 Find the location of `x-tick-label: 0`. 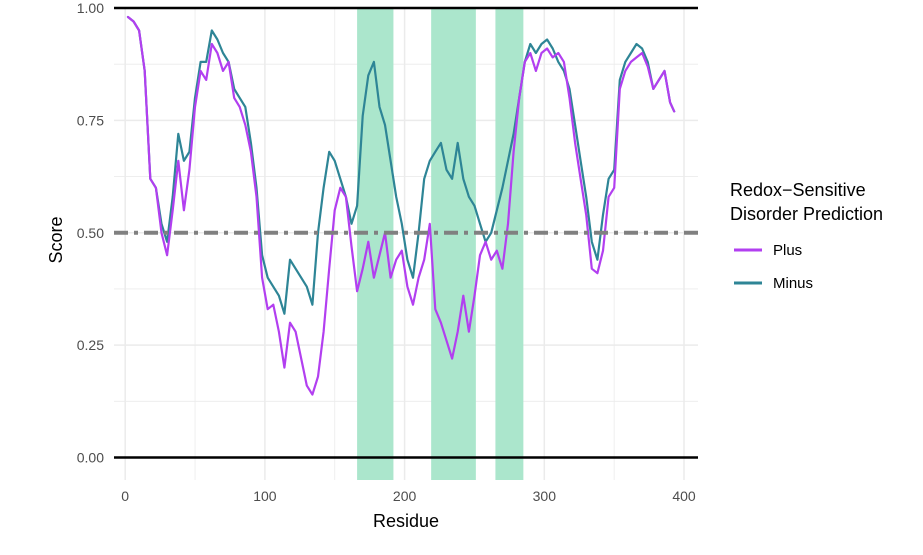

x-tick-label: 0 is located at coordinates (125, 496).